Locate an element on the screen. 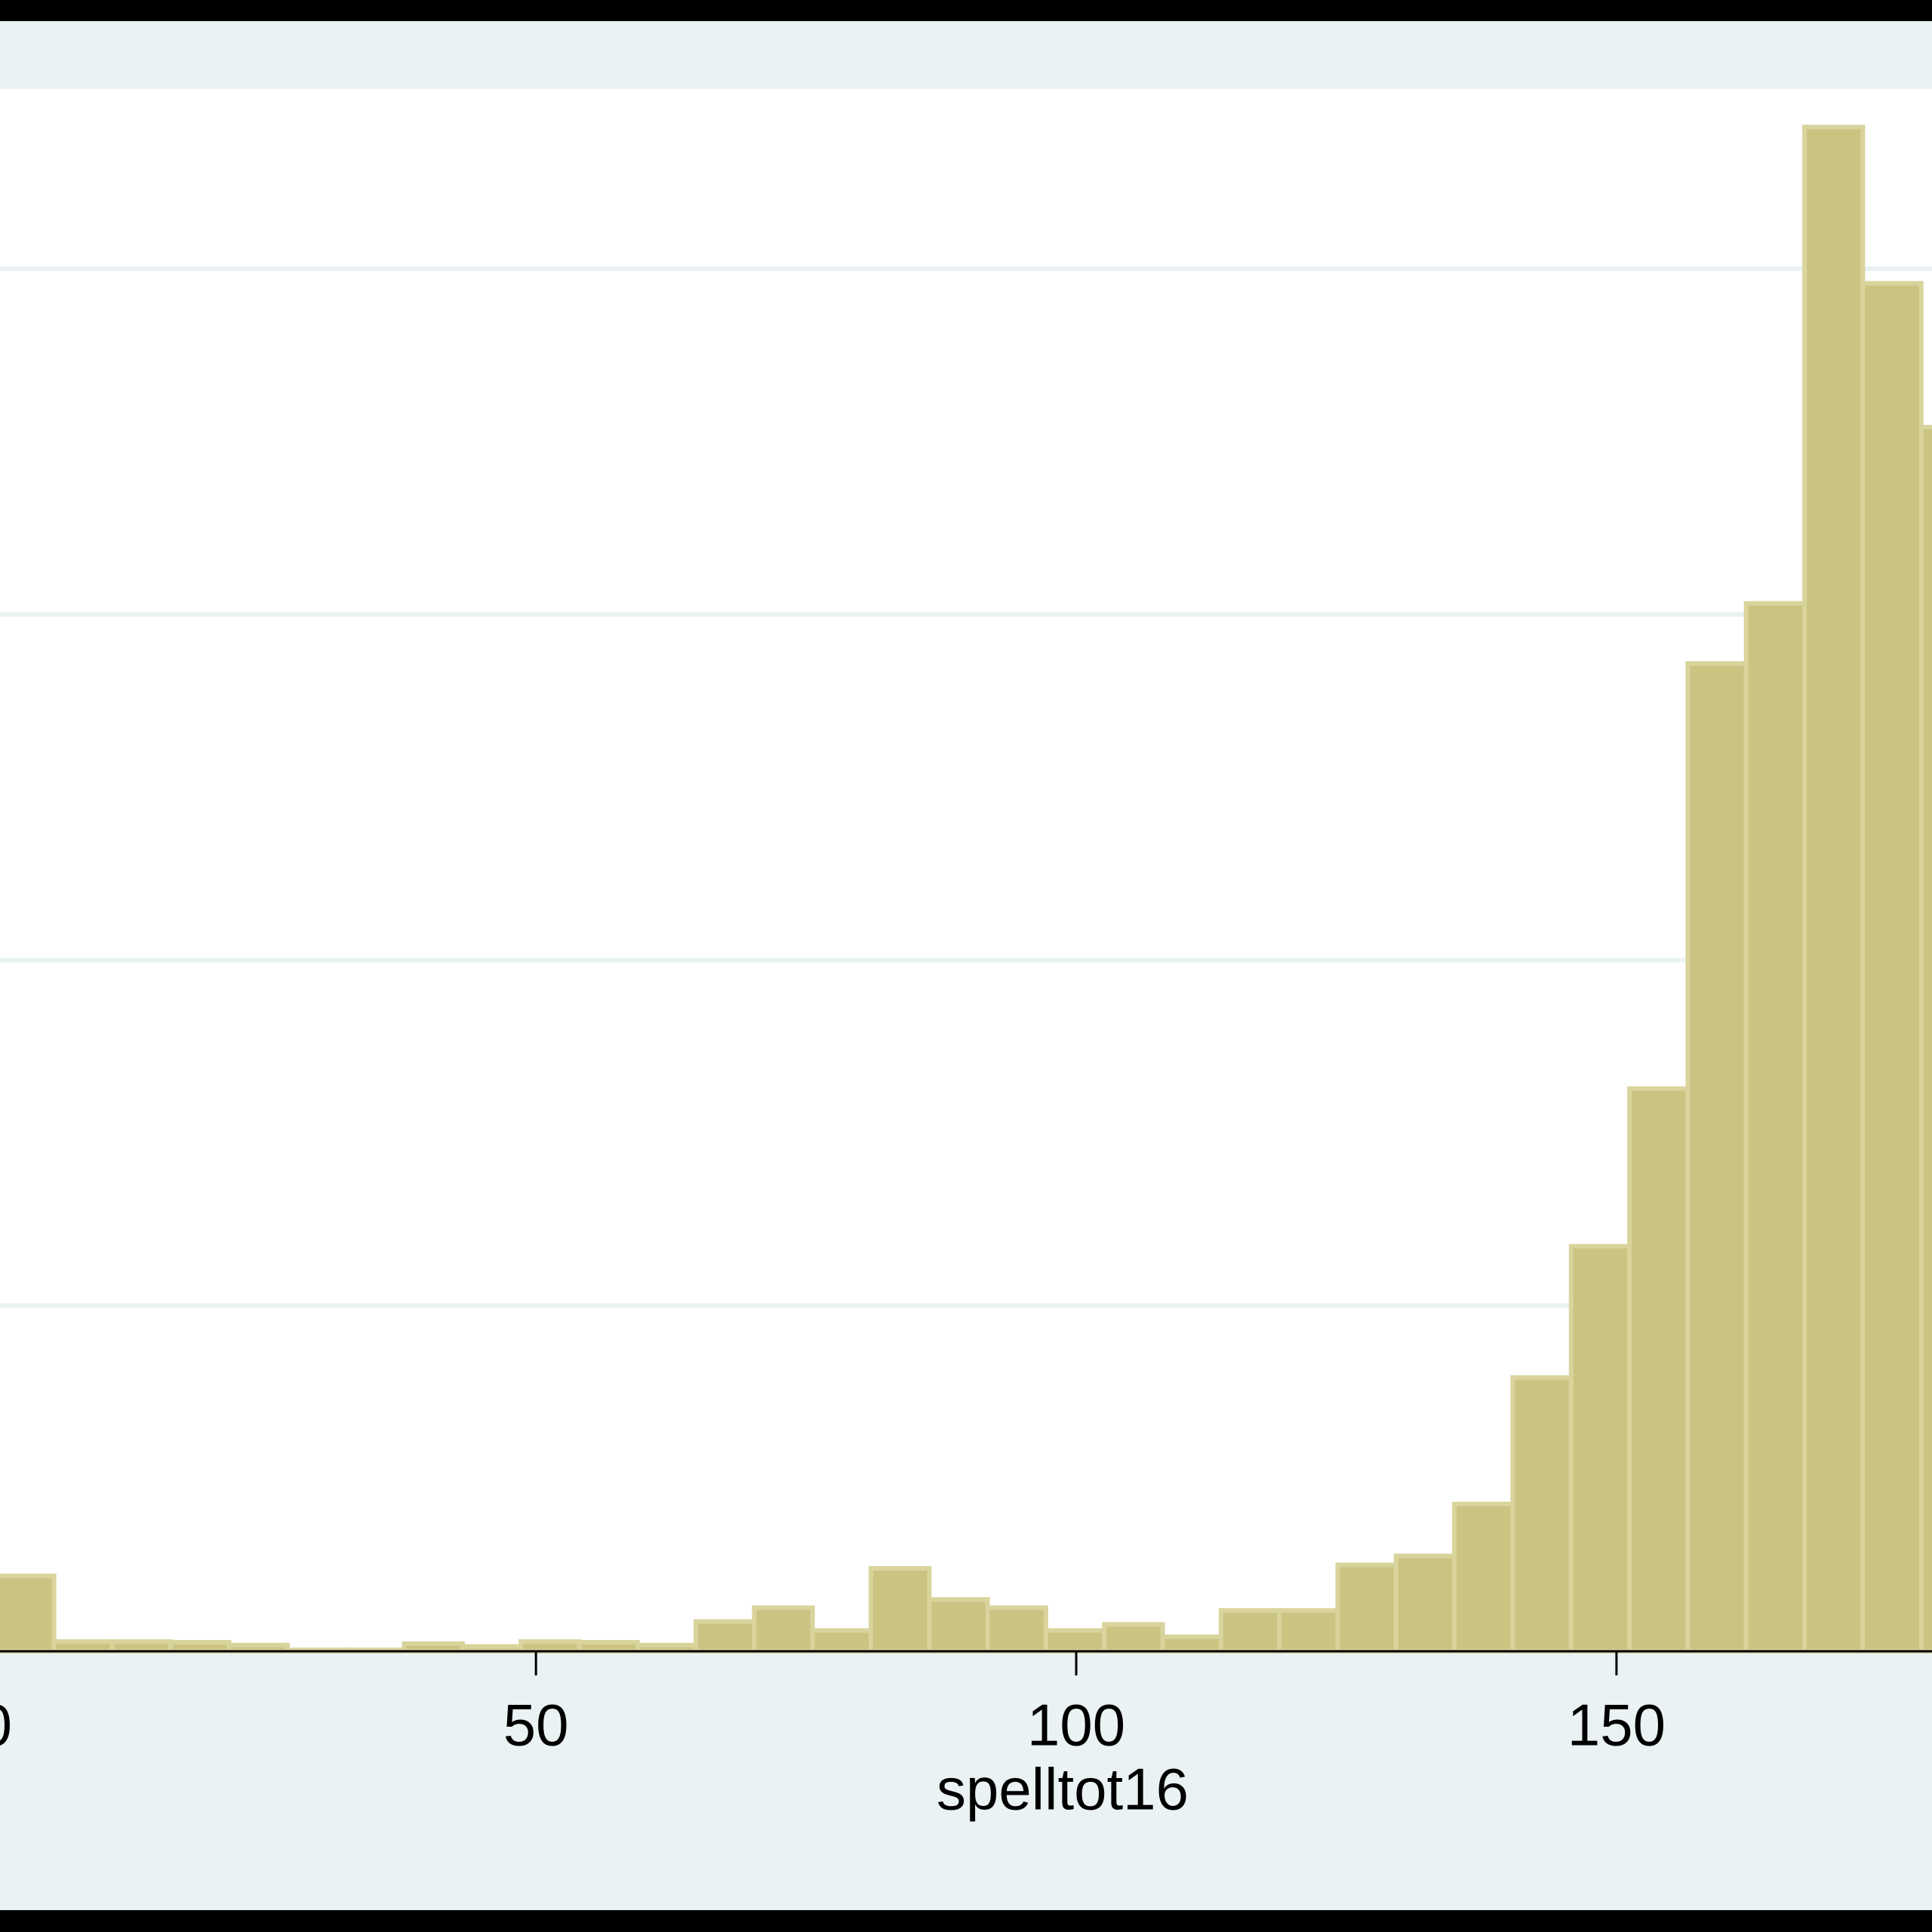  x-tick-label: 50 is located at coordinates (536, 1725).